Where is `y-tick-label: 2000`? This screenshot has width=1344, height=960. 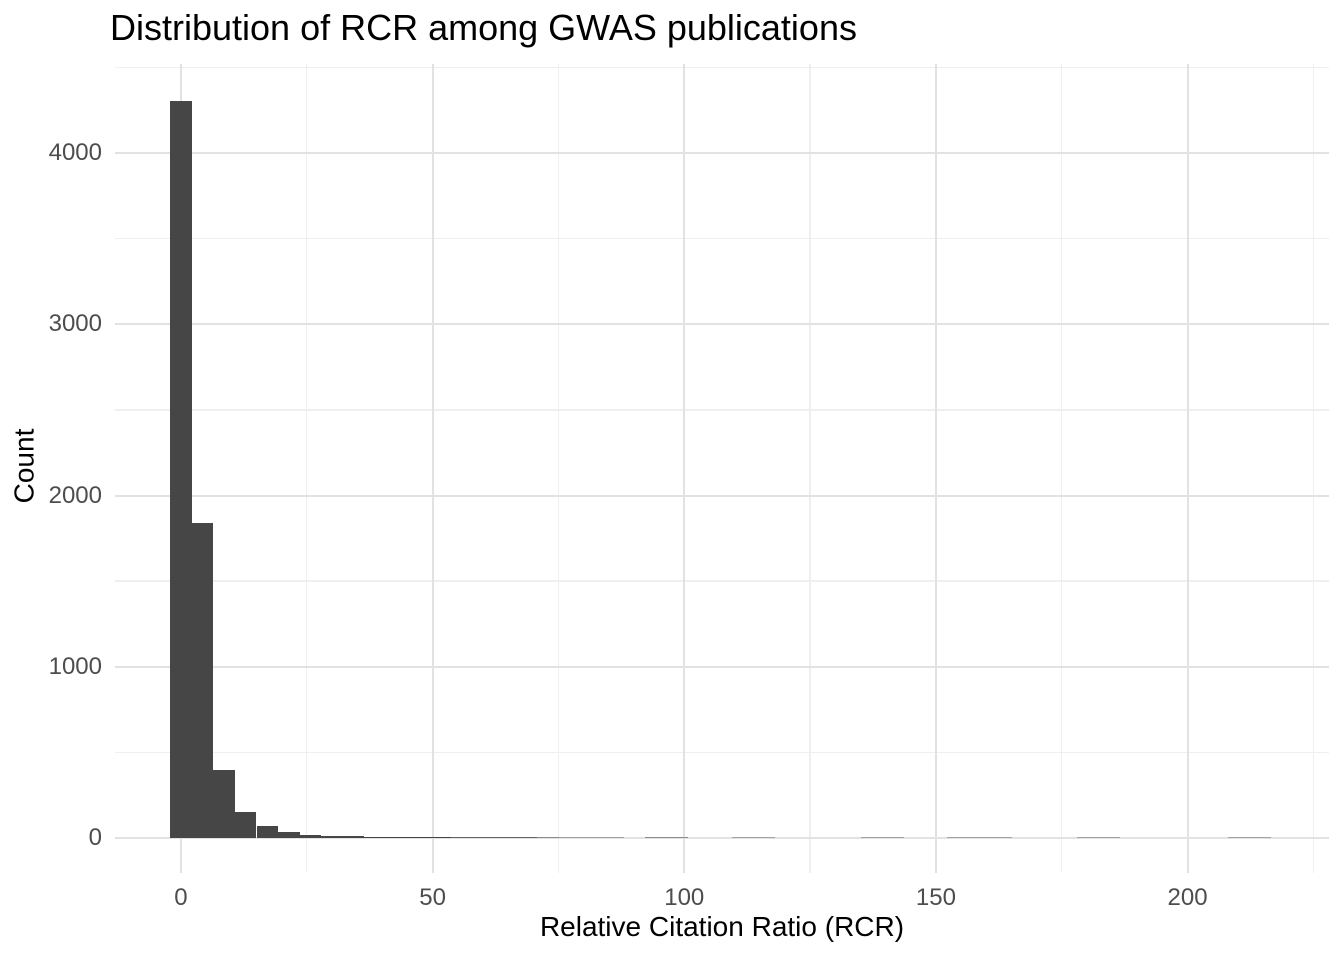 y-tick-label: 2000 is located at coordinates (75, 495).